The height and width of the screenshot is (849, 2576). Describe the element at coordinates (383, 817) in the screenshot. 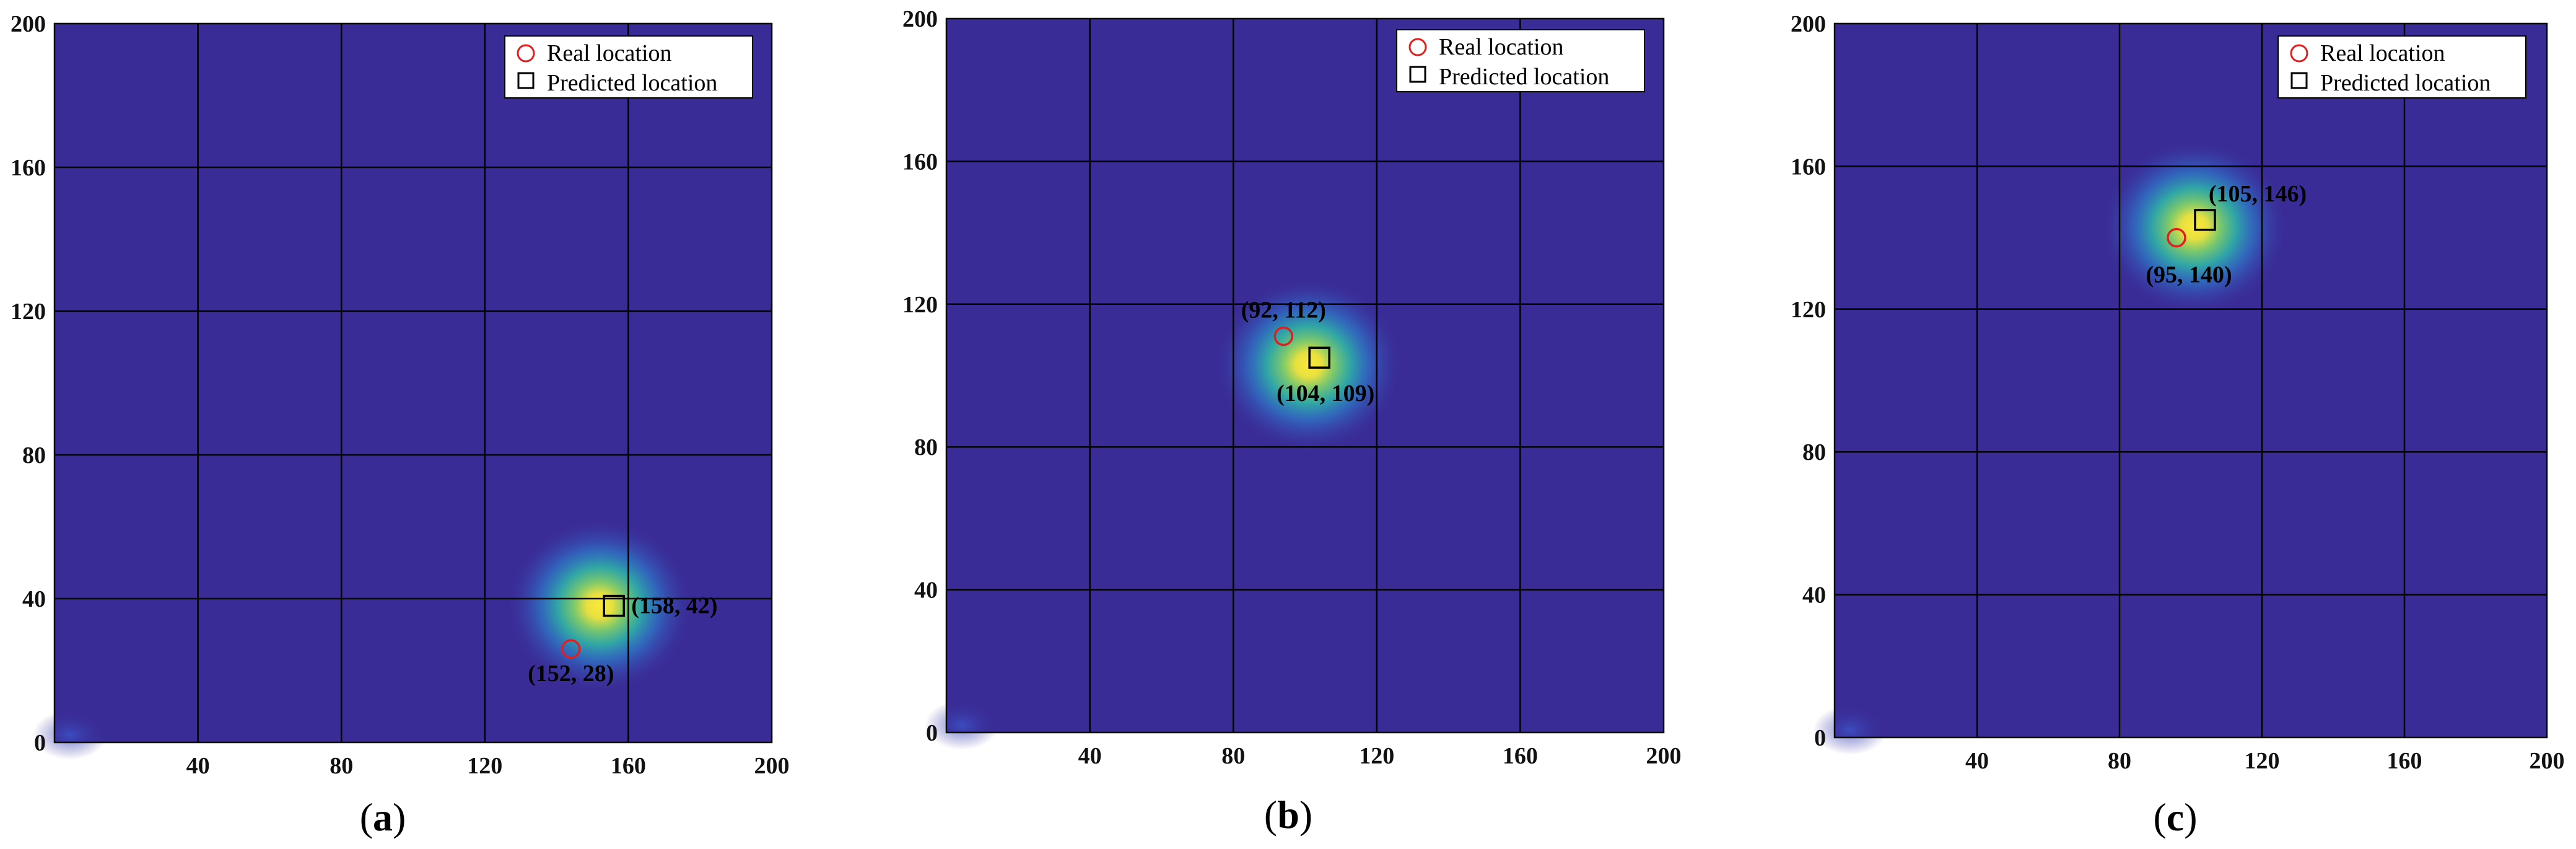

I see `panel-label: (a)` at that location.